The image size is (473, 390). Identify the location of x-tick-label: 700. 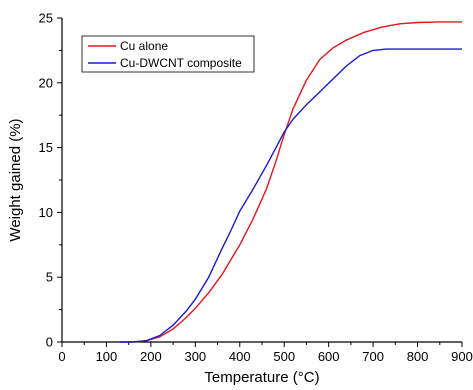
(373, 356).